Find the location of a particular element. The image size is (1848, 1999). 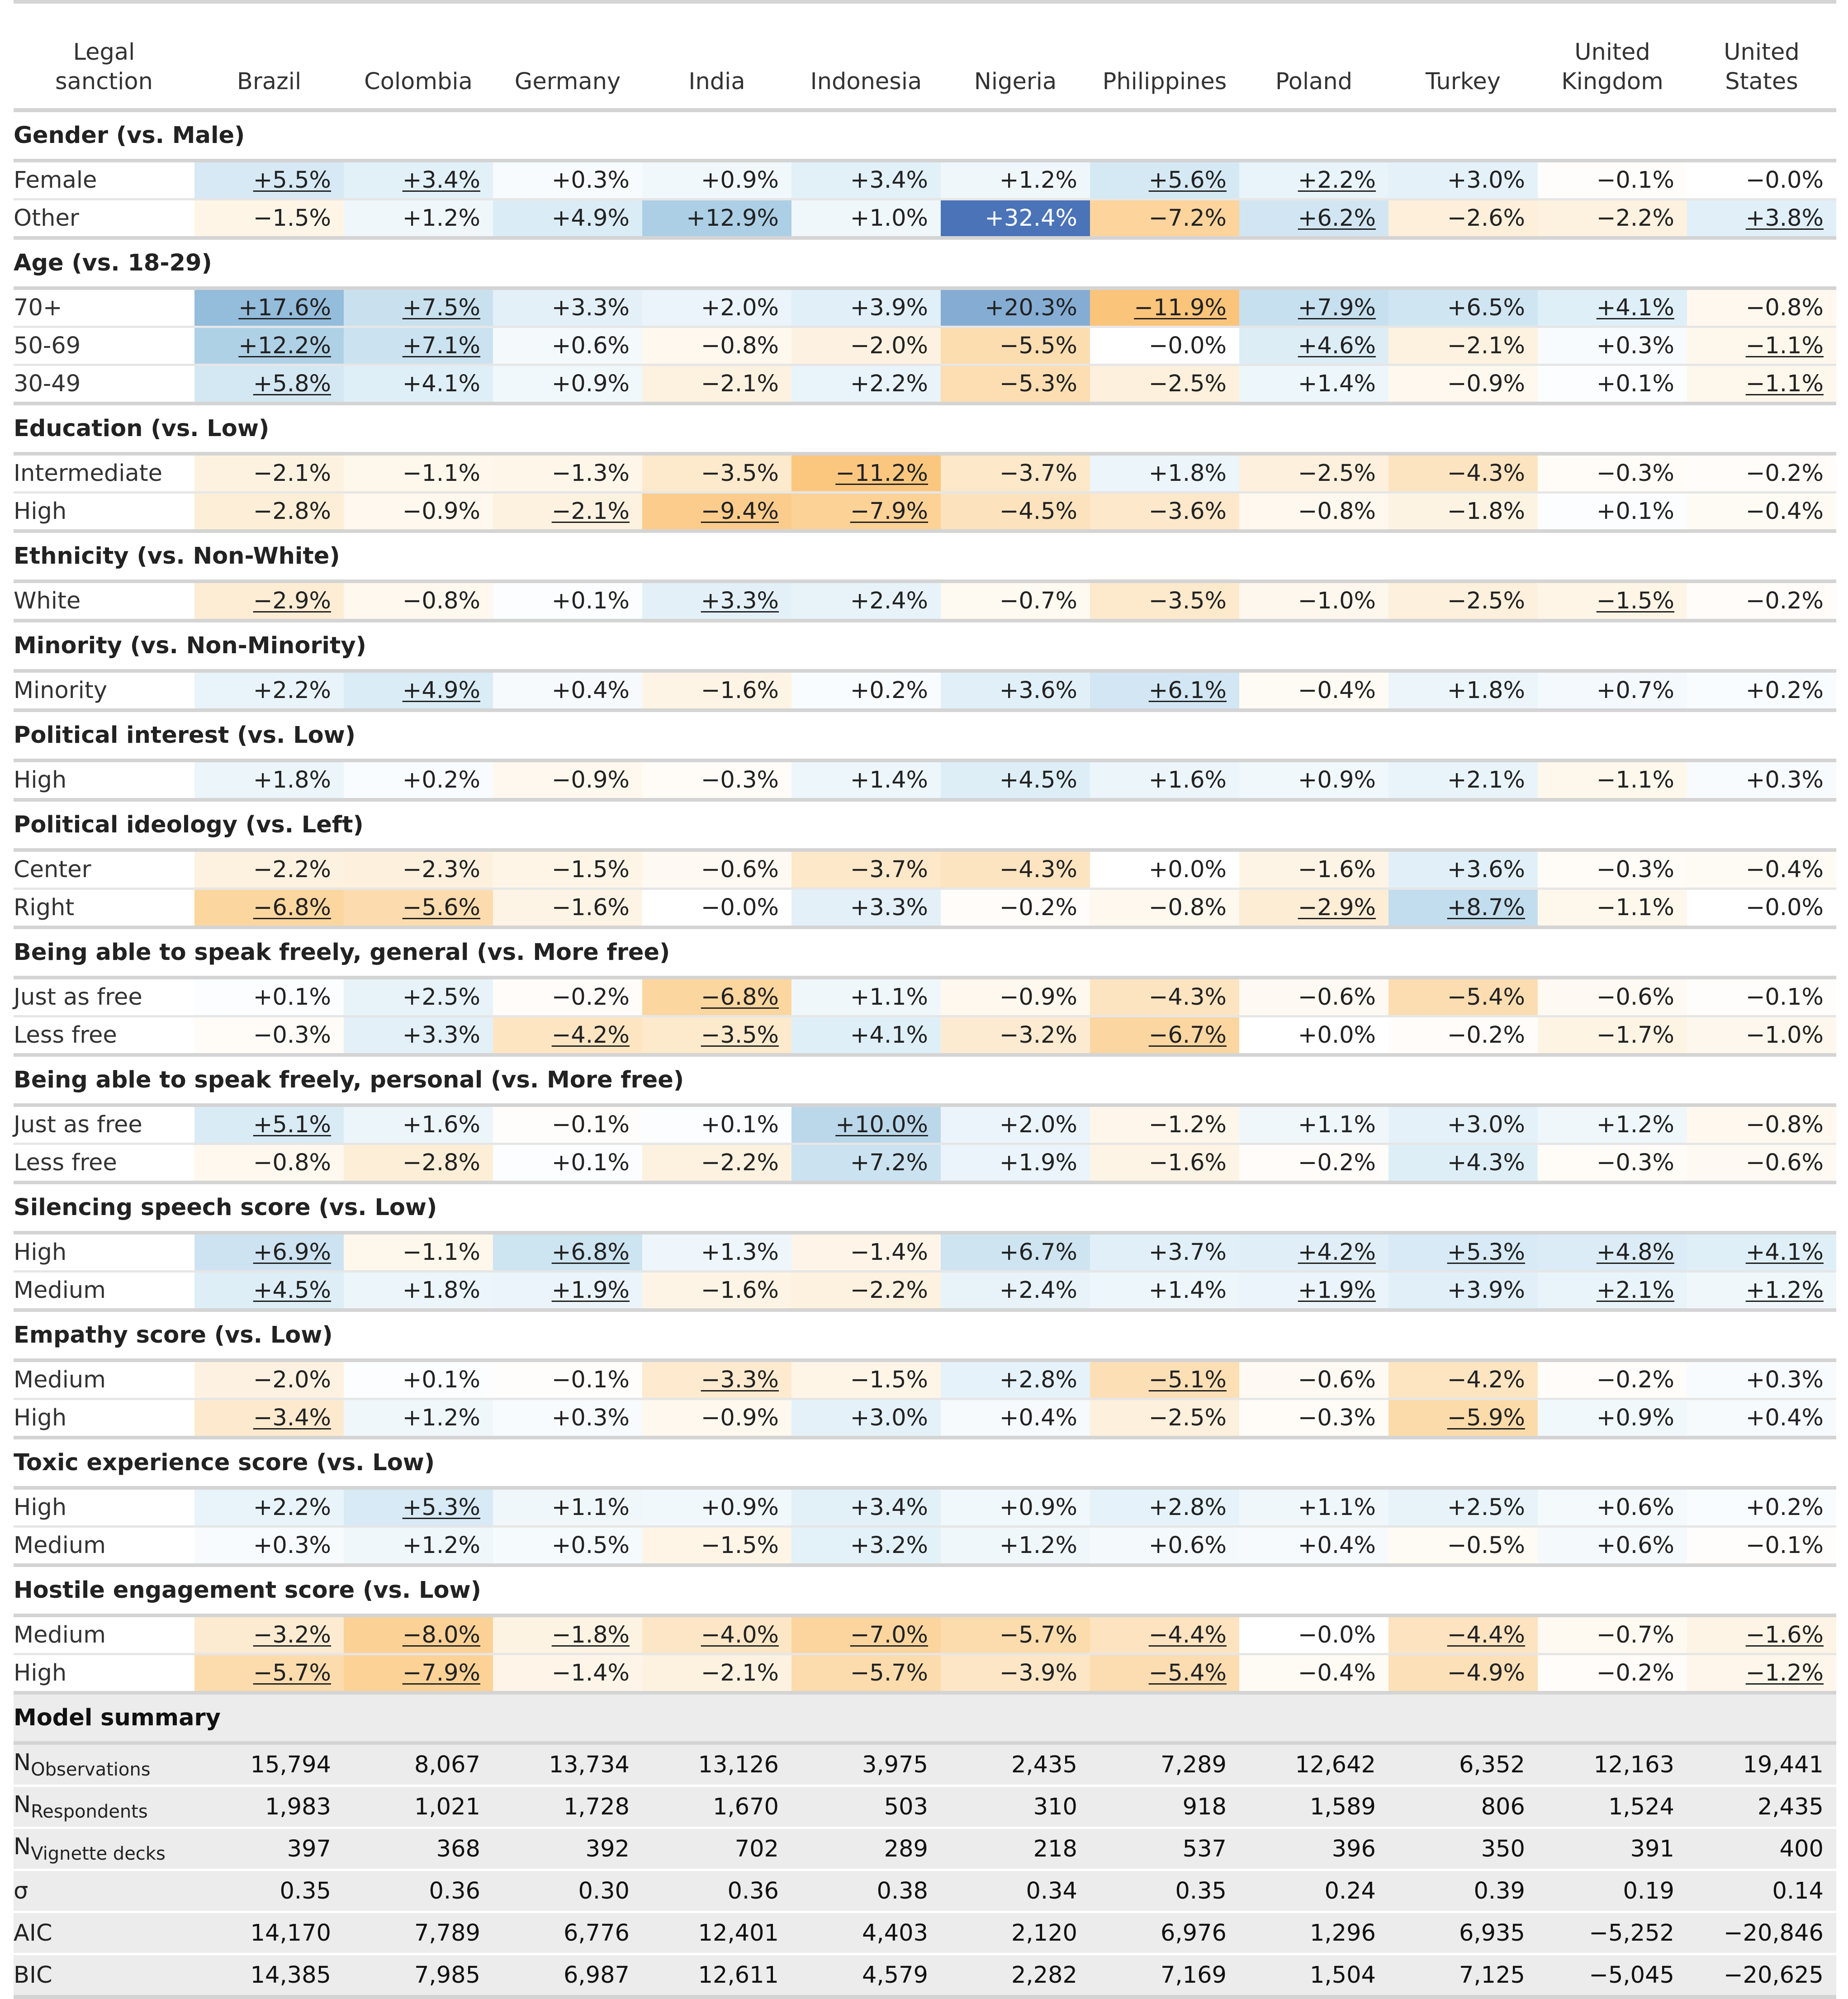

summary-value: 6,976 is located at coordinates (1164, 1933).